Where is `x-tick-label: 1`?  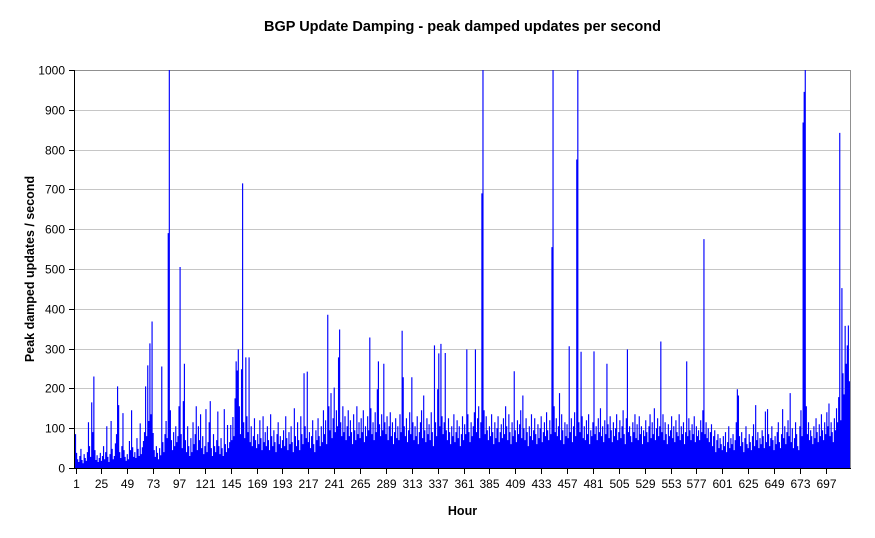
x-tick-label: 1 is located at coordinates (76, 484).